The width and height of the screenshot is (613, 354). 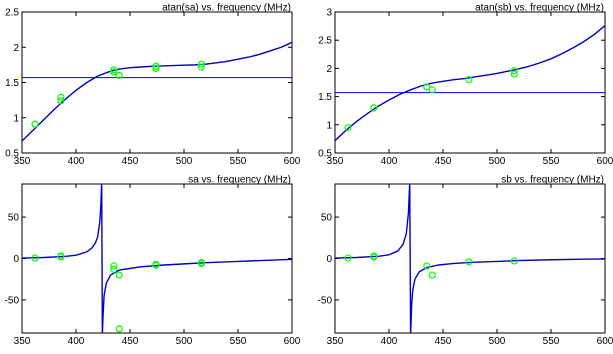 What do you see at coordinates (539, 8) in the screenshot?
I see `chart-title: atan(sb) vs. frequency (MHz)` at bounding box center [539, 8].